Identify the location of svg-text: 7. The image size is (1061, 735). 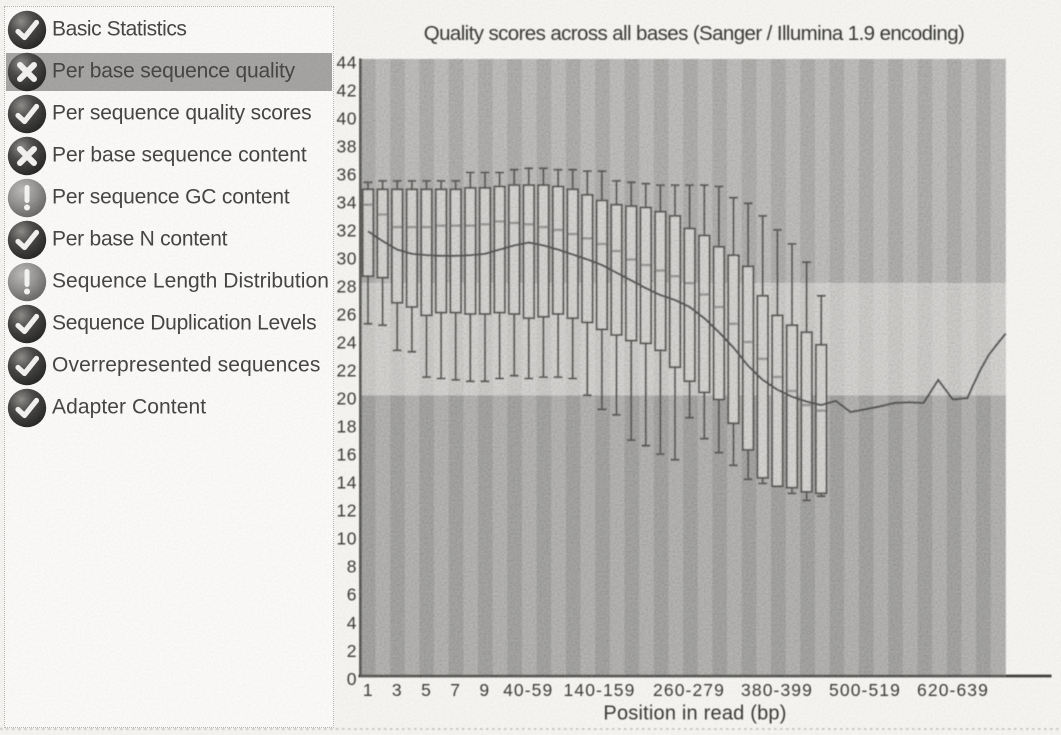
(455, 690).